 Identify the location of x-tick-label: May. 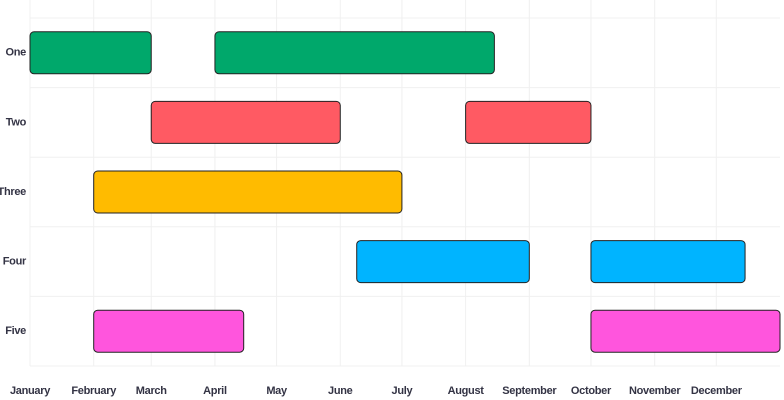
(277, 391).